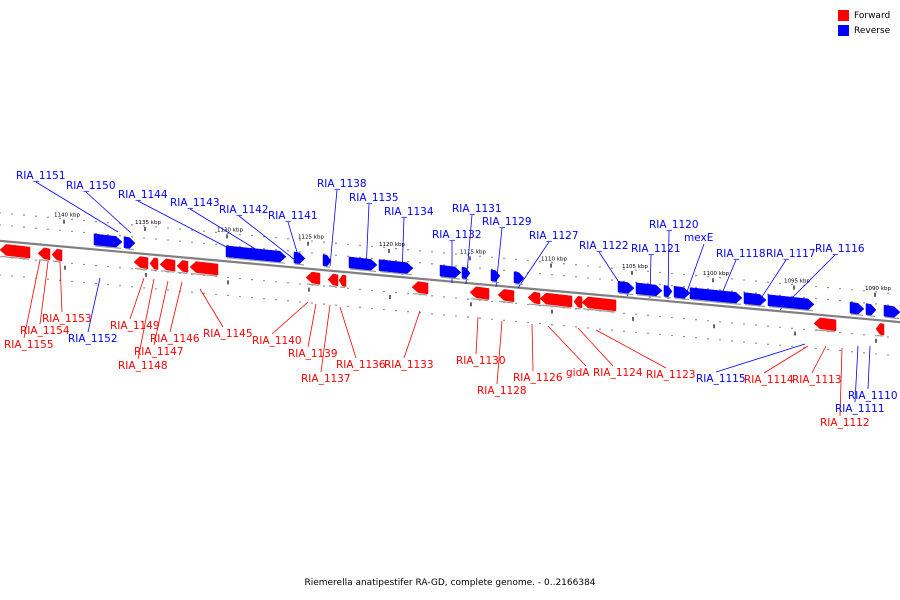 Image resolution: width=900 pixels, height=600 pixels. Describe the element at coordinates (293, 216) in the screenshot. I see `gene-label: RIA_1141` at that location.